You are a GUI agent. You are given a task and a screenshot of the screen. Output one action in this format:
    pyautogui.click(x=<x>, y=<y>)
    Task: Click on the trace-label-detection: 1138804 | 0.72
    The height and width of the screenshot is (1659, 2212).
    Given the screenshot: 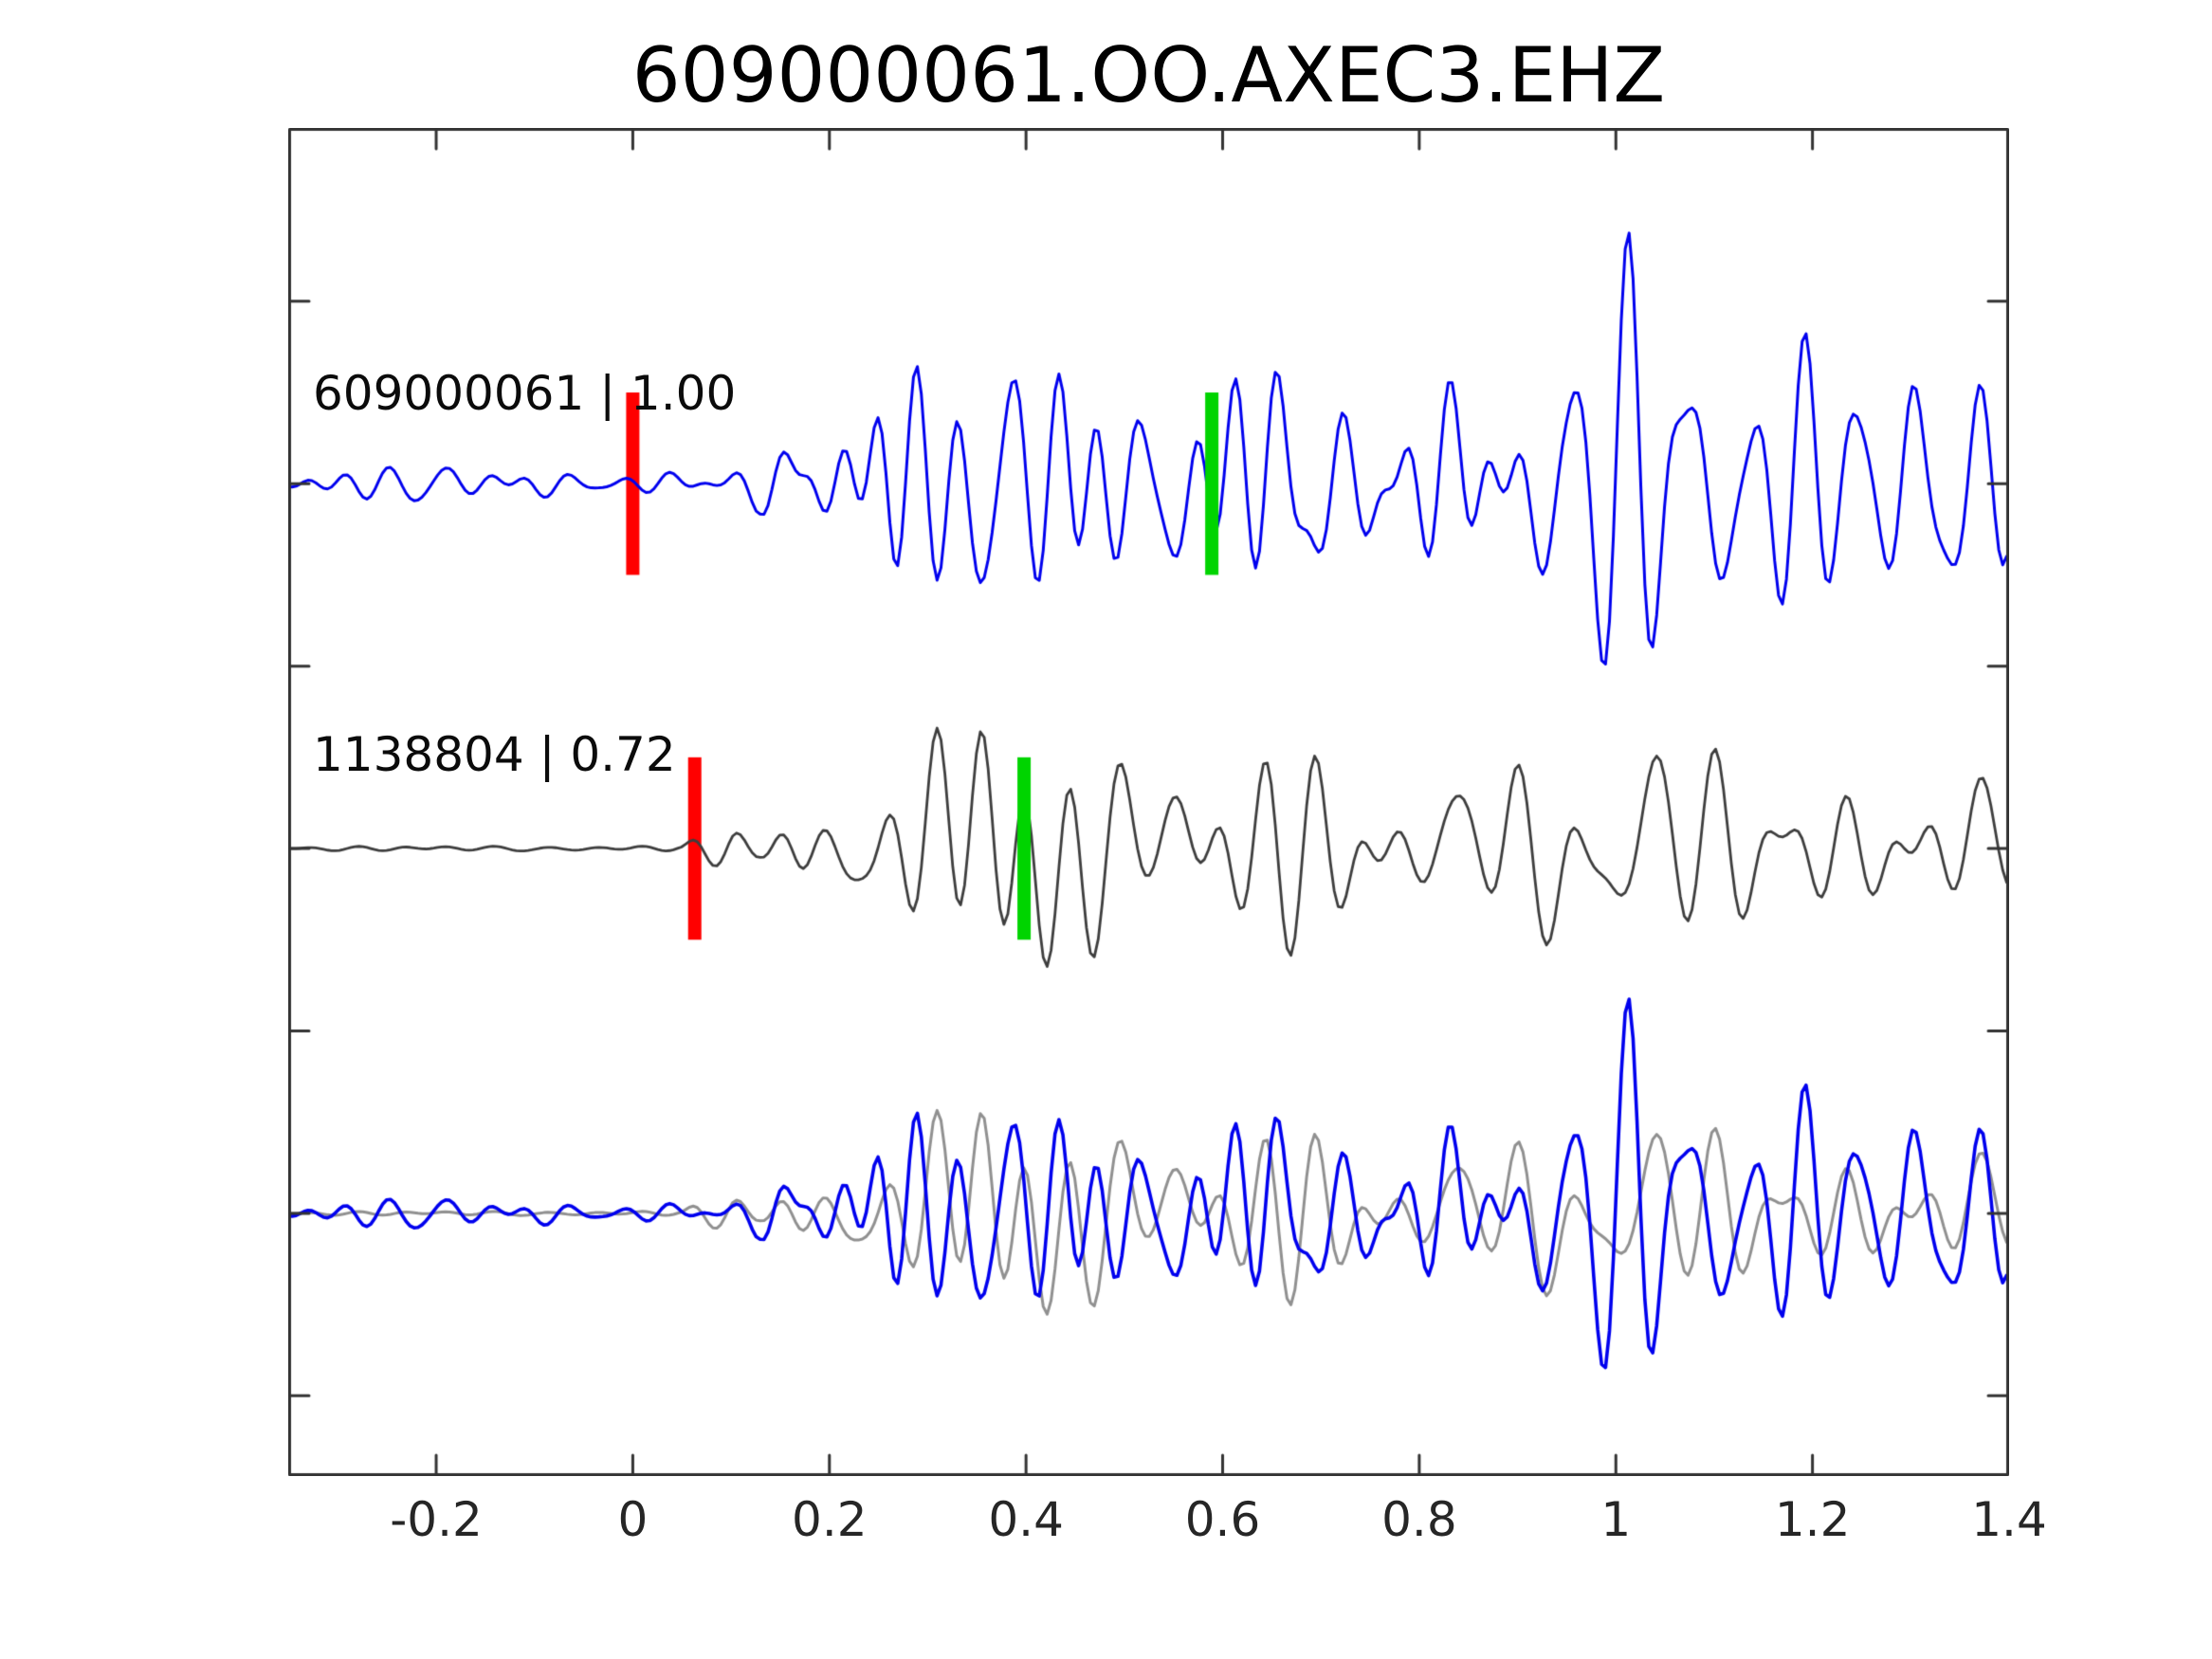 What is the action you would take?
    pyautogui.click(x=494, y=754)
    